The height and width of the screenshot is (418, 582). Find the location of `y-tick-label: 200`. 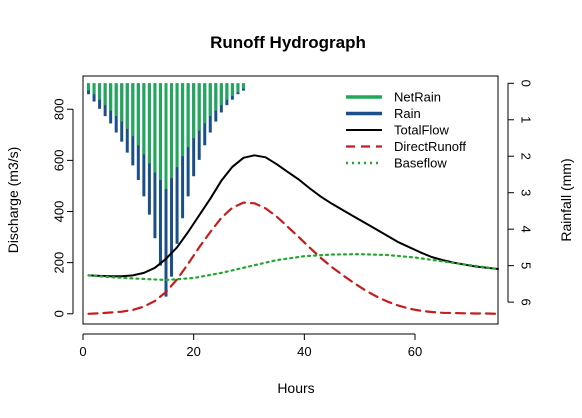

y-tick-label: 200 is located at coordinates (59, 263).